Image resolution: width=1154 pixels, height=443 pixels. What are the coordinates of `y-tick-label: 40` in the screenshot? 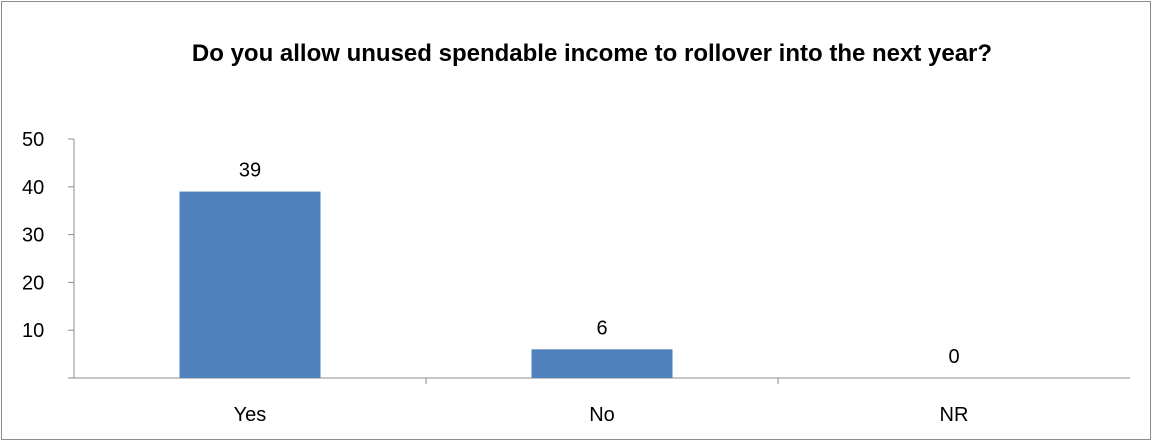 It's located at (33, 188).